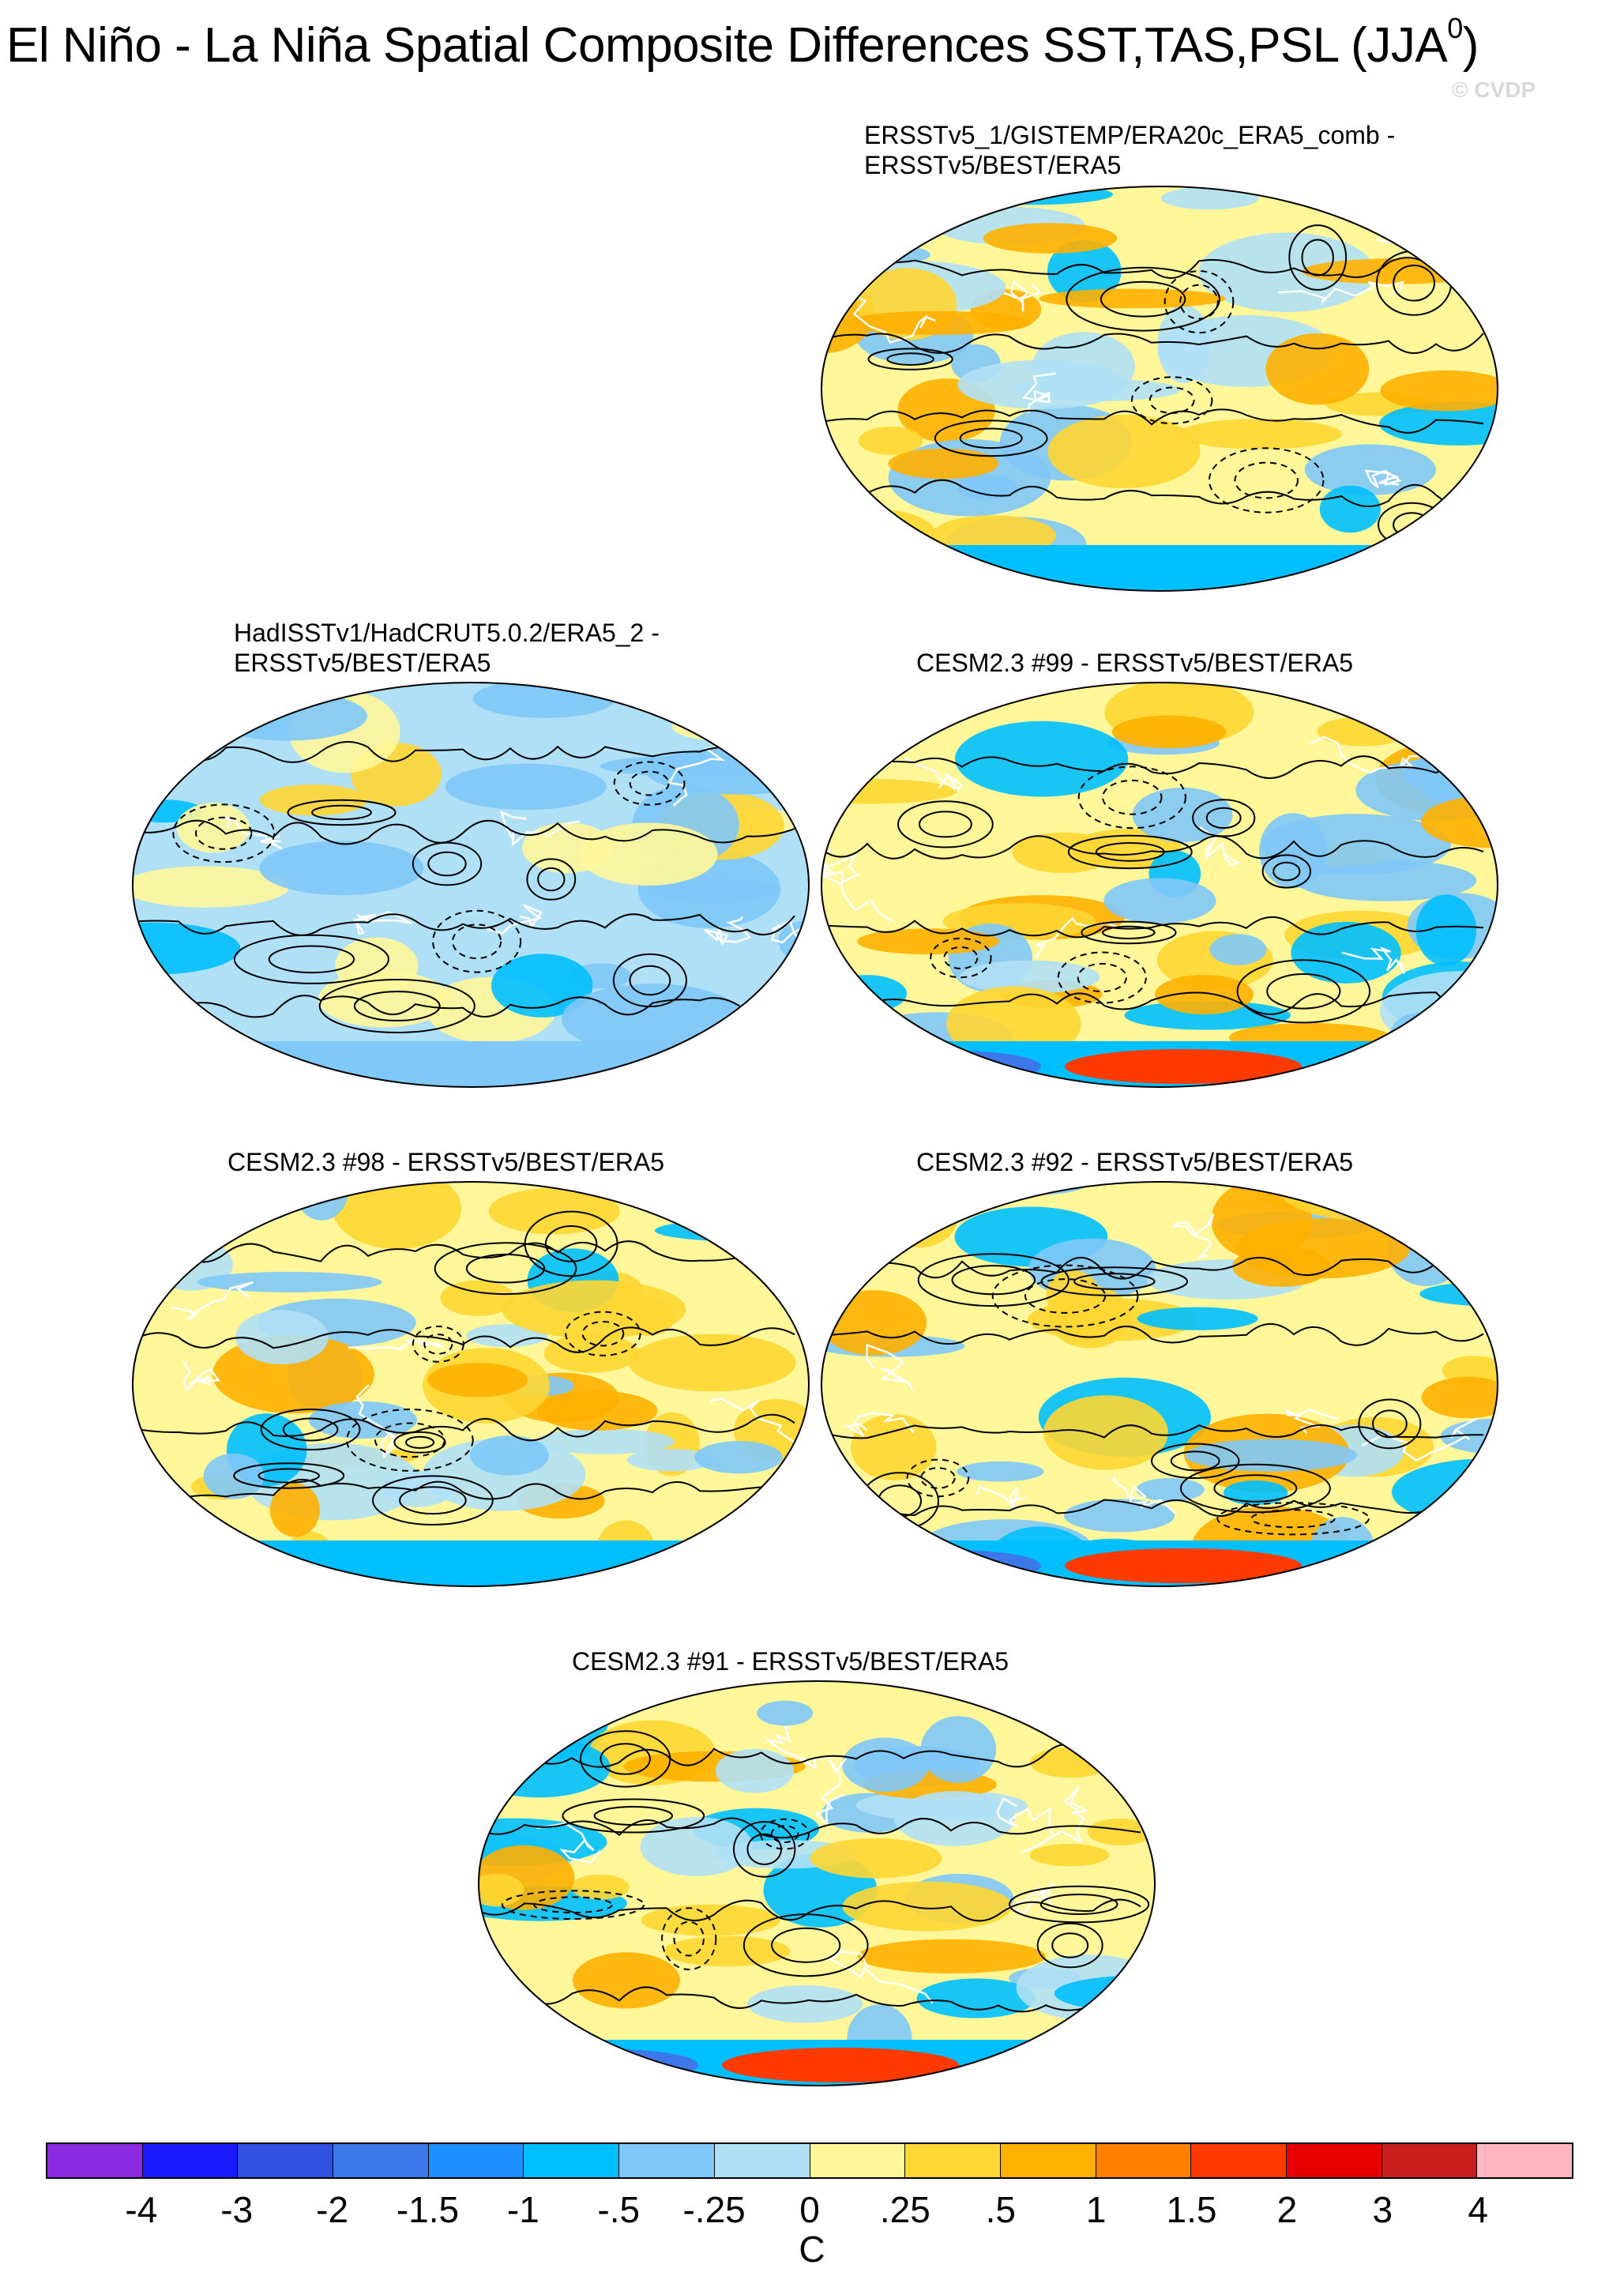  I want to click on colorbar-tick-label: 0, so click(809, 2210).